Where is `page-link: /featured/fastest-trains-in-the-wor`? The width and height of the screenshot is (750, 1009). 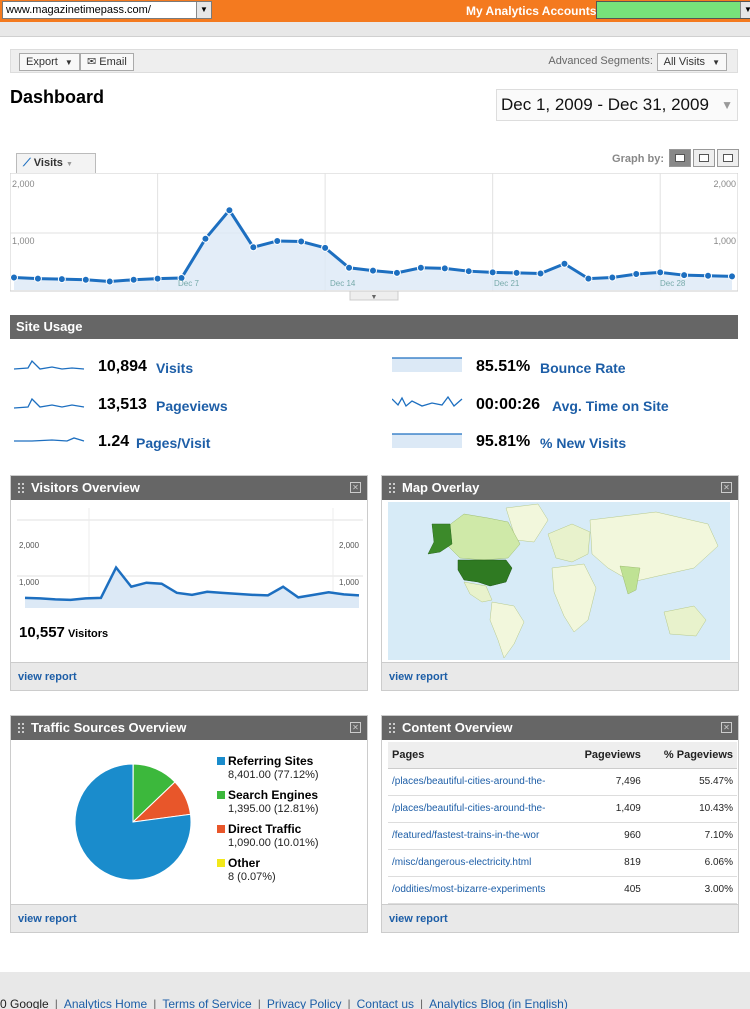
page-link: /featured/fastest-trains-in-the-wor is located at coordinates (478, 836).